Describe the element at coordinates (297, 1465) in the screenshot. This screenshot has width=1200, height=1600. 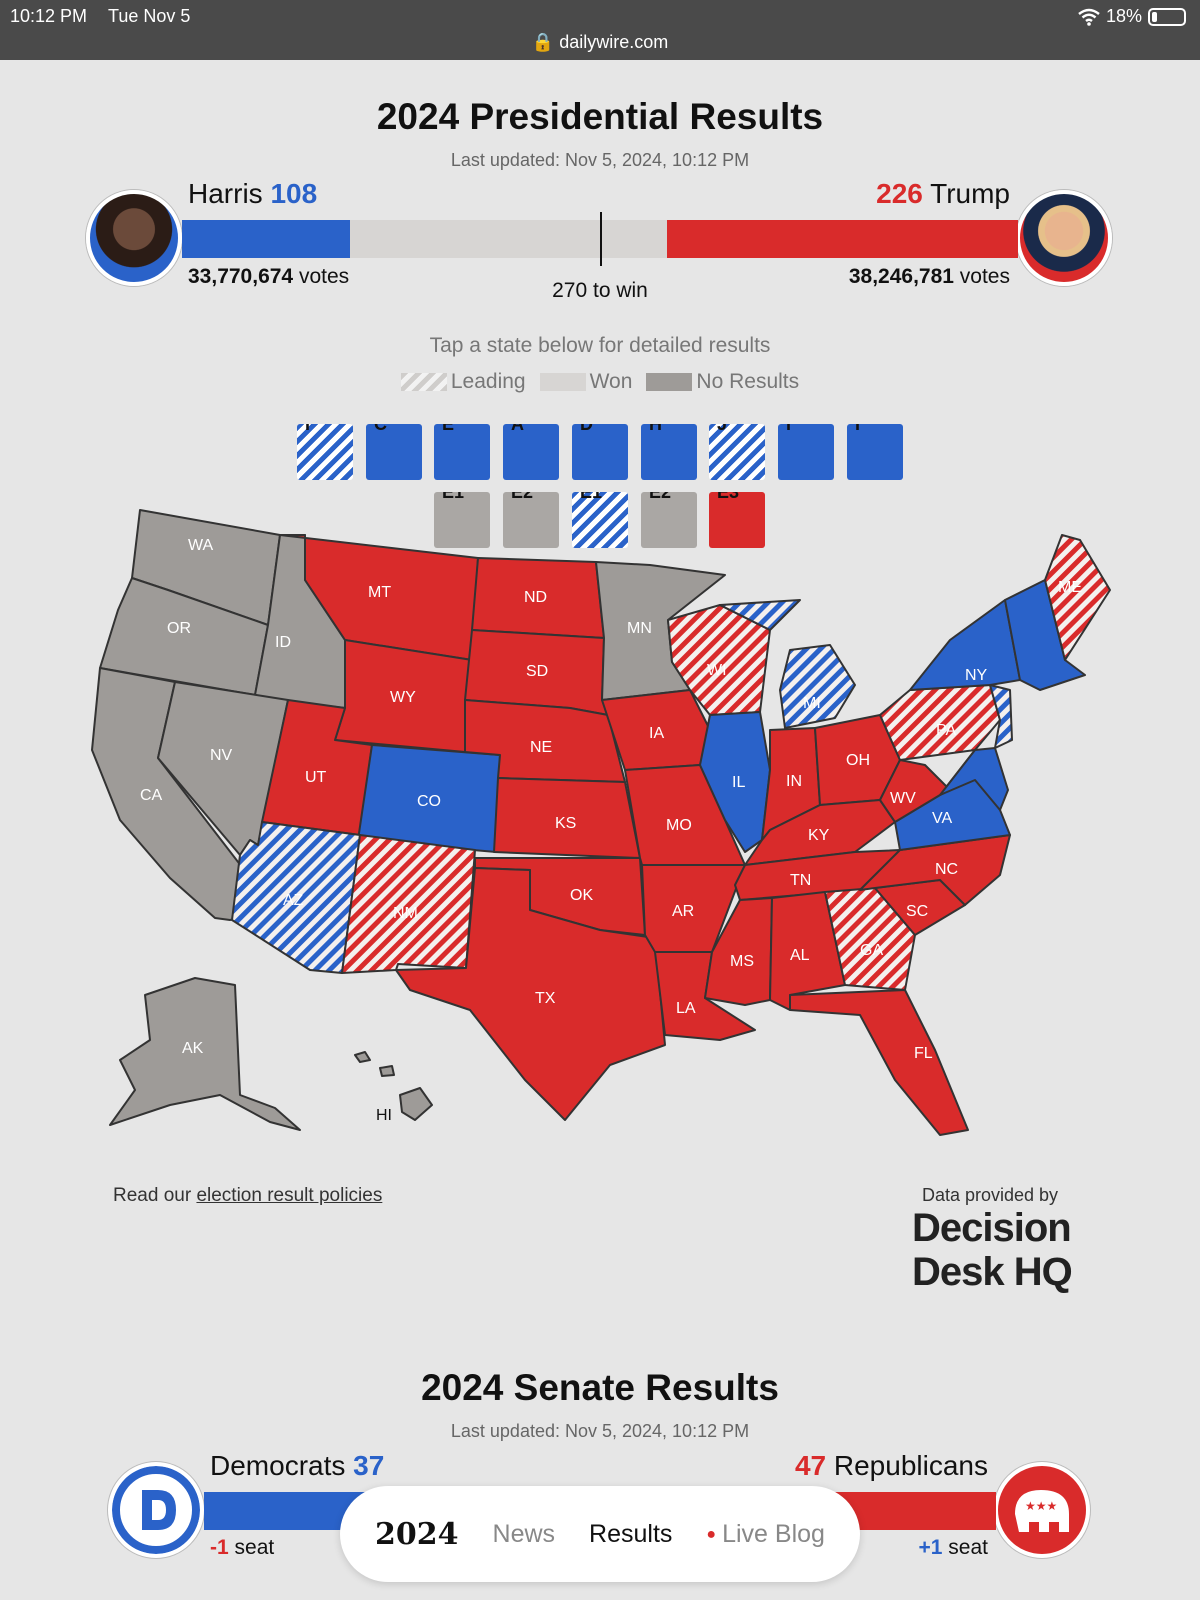
I see `democrats-label: Democrats 37` at that location.